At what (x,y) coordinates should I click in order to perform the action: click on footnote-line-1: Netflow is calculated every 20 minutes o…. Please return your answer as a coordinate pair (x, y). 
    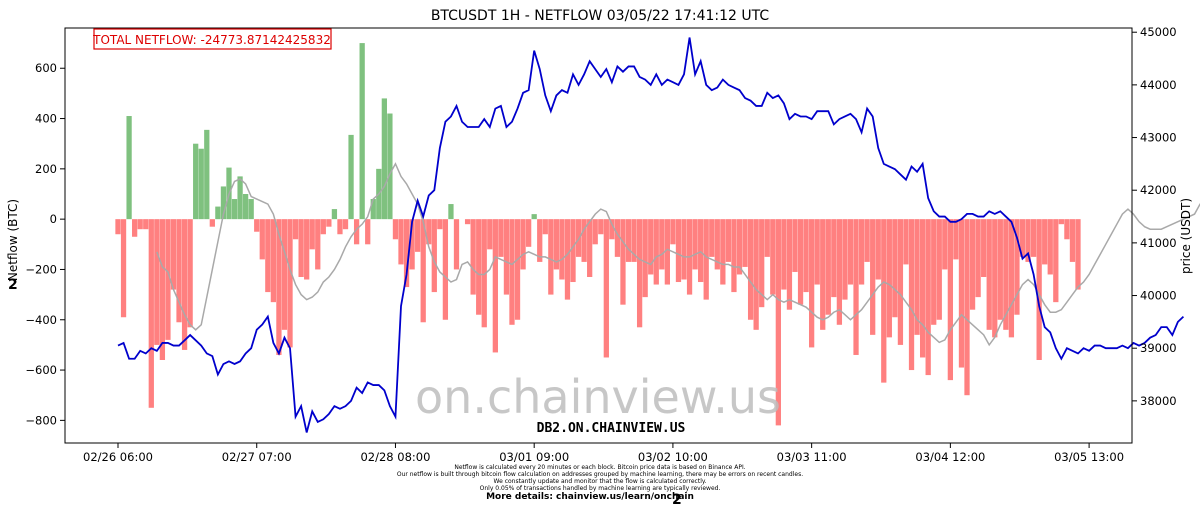
    Looking at the image, I should click on (600, 467).